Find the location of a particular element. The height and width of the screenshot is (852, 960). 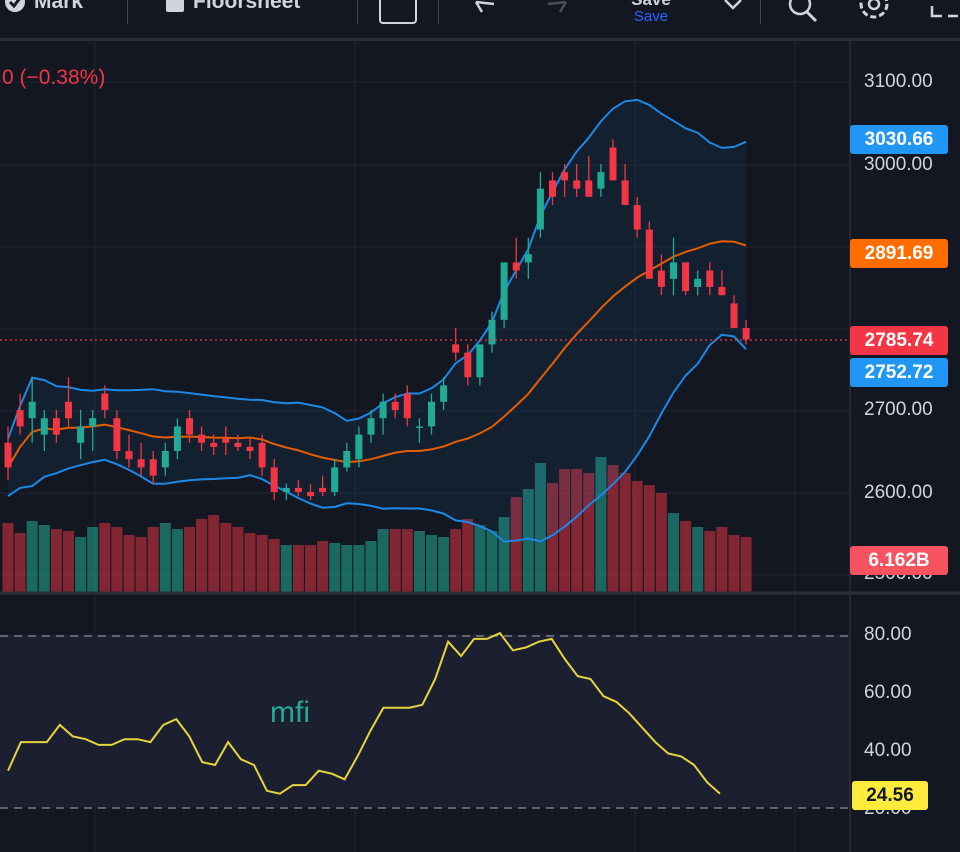

mark-button: Mark is located at coordinates (43, 7).